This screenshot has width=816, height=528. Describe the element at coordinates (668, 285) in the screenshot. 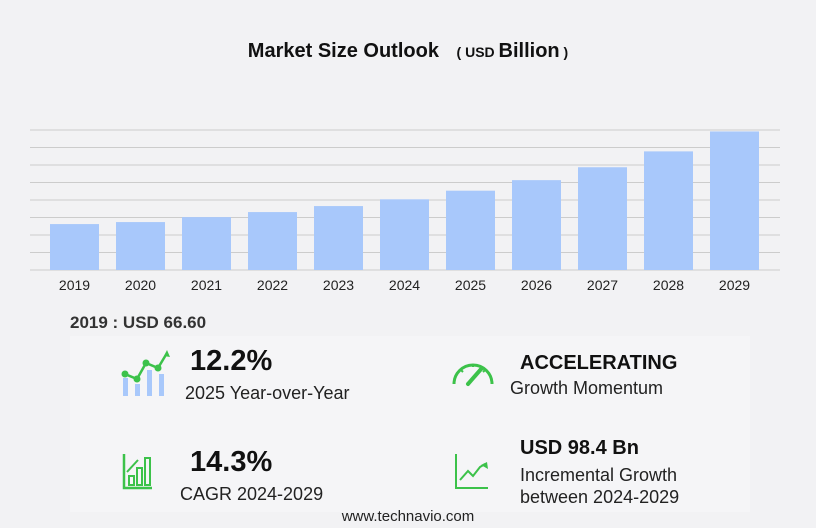

I see `x-tick-label: 2028` at that location.